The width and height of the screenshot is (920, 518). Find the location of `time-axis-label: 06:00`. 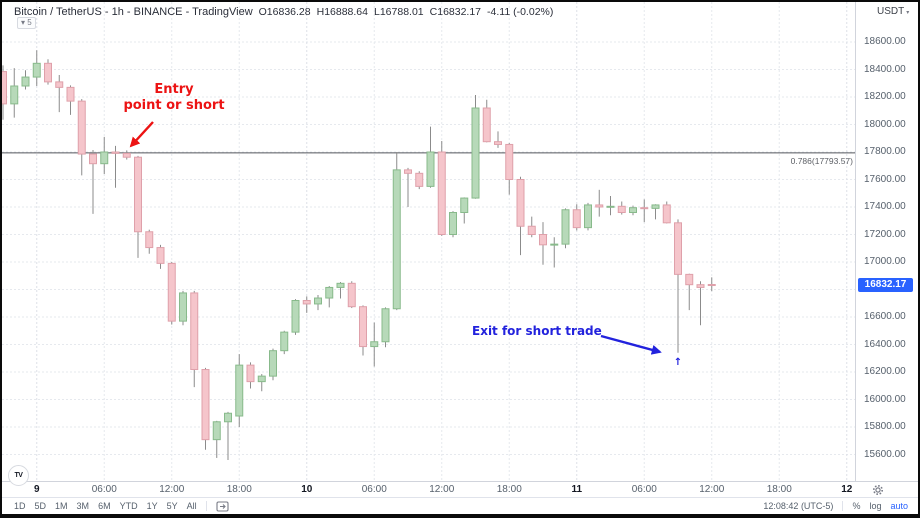

time-axis-label: 06:00 is located at coordinates (104, 489).